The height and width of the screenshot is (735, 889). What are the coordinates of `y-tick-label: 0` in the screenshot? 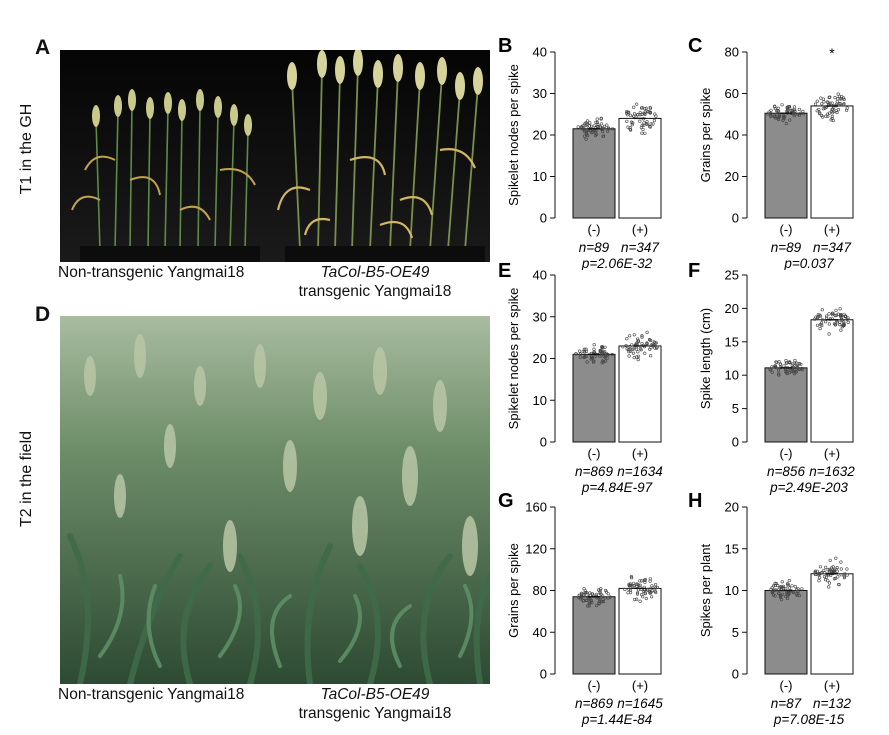 It's located at (543, 442).